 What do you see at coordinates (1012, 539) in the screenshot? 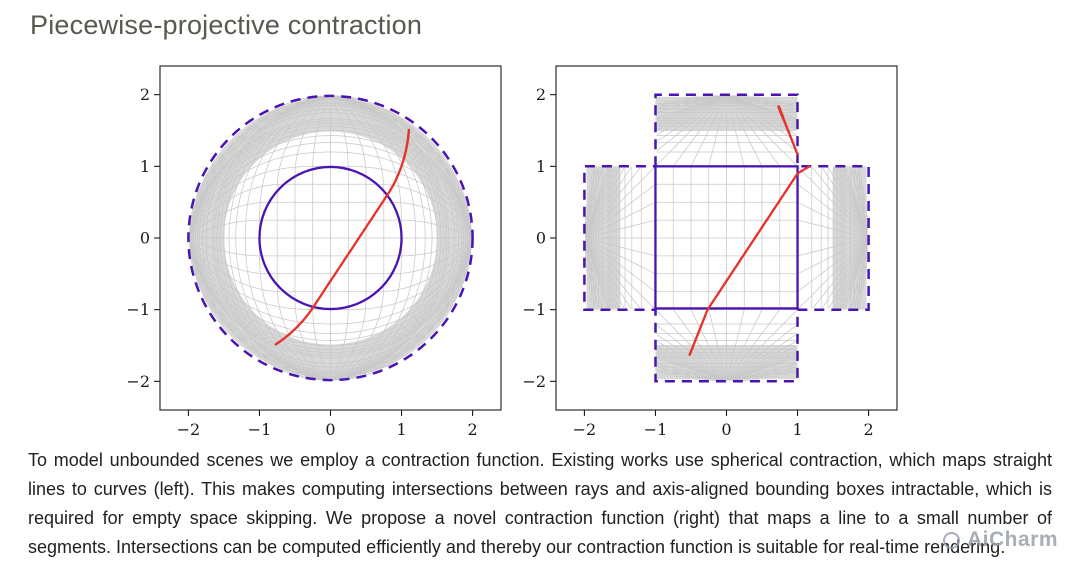
I see `watermark-text: AiCharm` at bounding box center [1012, 539].